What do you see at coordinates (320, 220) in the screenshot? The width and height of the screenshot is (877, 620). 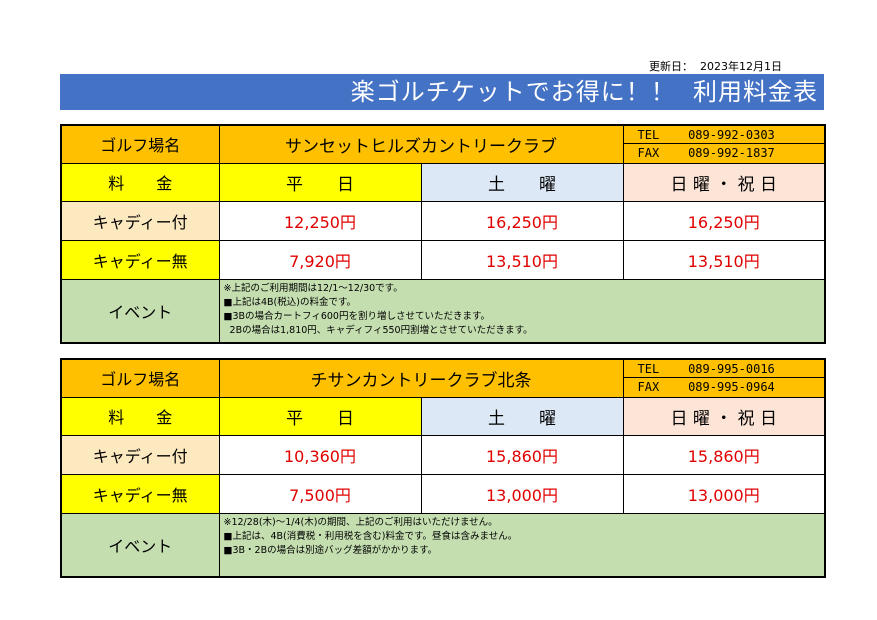 I see `price-weekday: 12,250円` at bounding box center [320, 220].